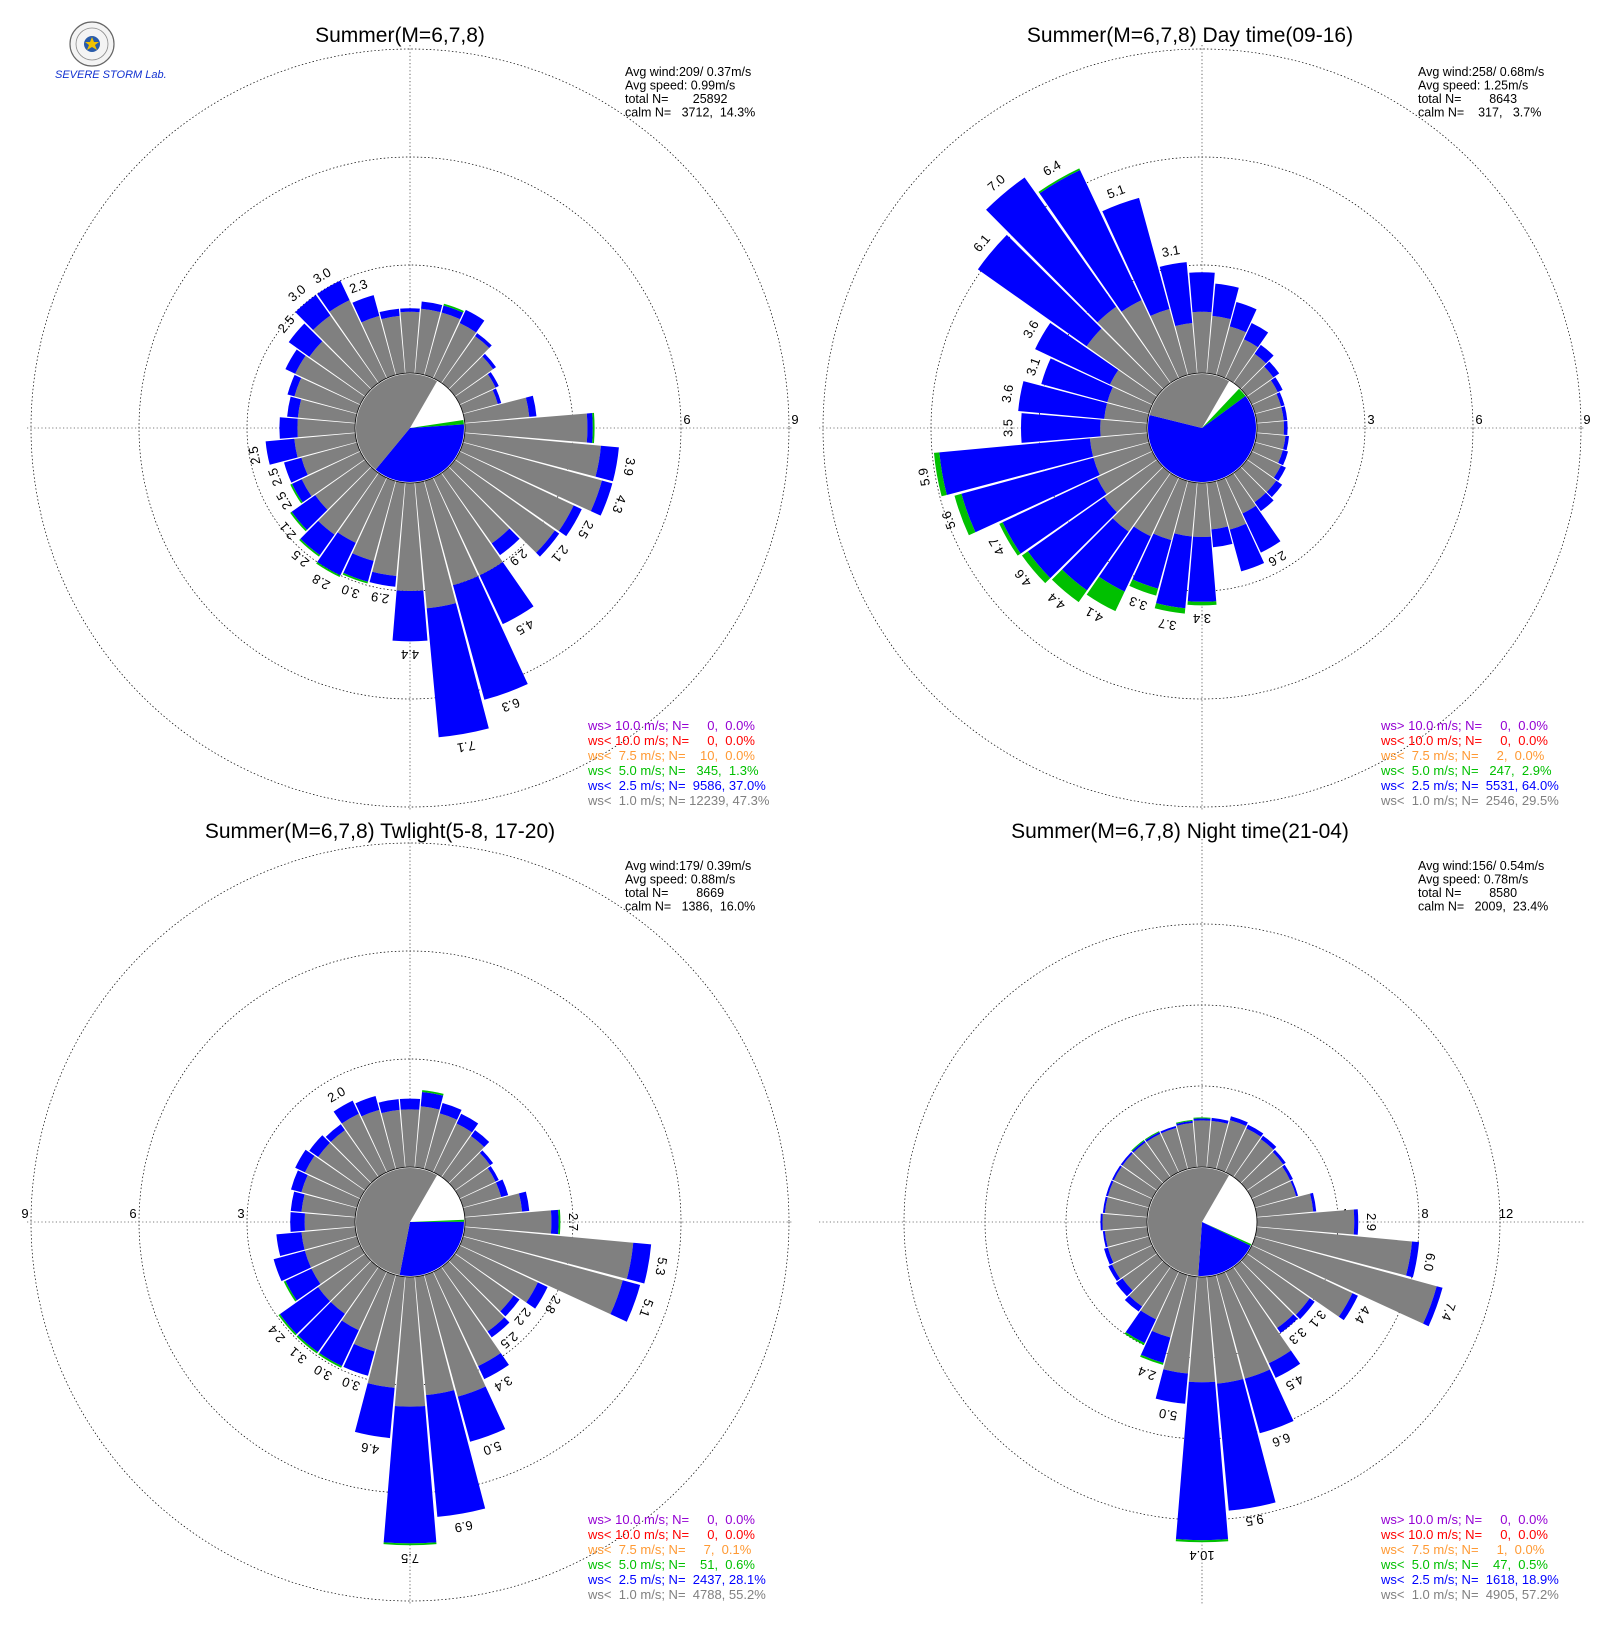 Image resolution: width=1620 pixels, height=1640 pixels. What do you see at coordinates (625, 1301) in the screenshot?
I see `bar-110-moderate` at bounding box center [625, 1301].